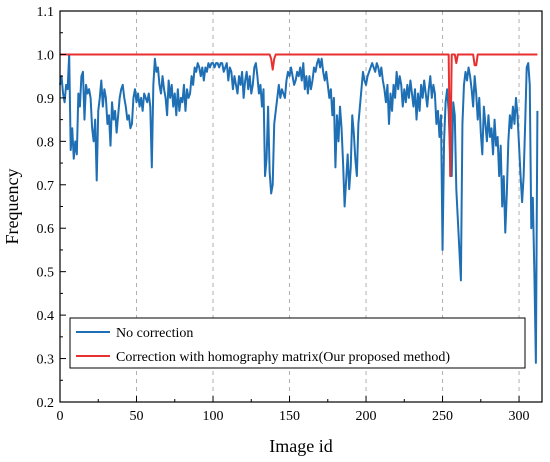 The height and width of the screenshot is (462, 550). Describe the element at coordinates (46, 99) in the screenshot. I see `y-tick-label: 0.9` at that location.